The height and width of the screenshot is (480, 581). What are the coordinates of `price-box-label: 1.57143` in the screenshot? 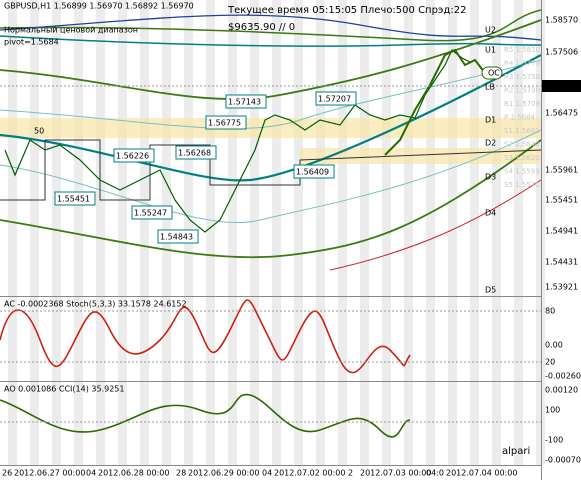 It's located at (244, 102).